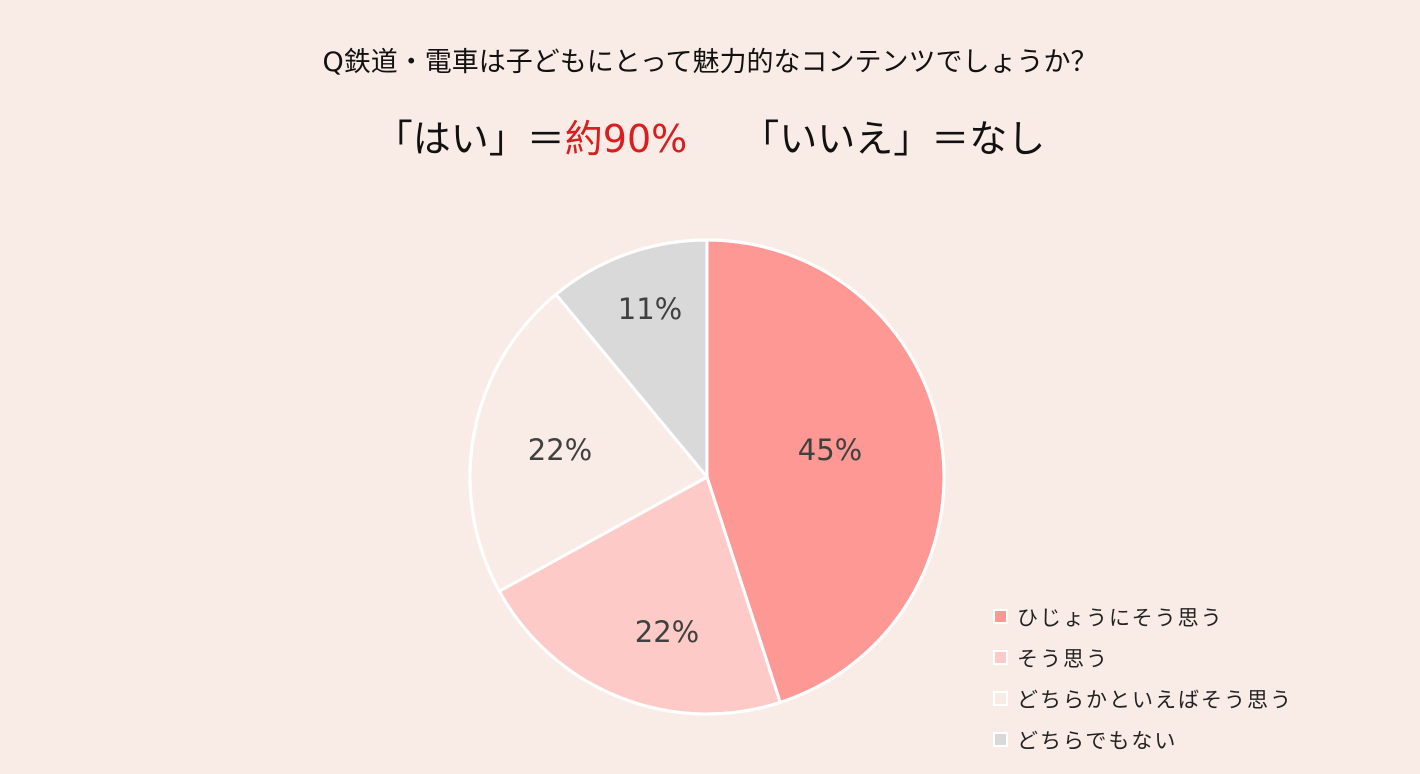 This screenshot has width=1420, height=774. I want to click on answer-summary: 「はい」＝約90% 「いいえ」＝なし, so click(710, 135).